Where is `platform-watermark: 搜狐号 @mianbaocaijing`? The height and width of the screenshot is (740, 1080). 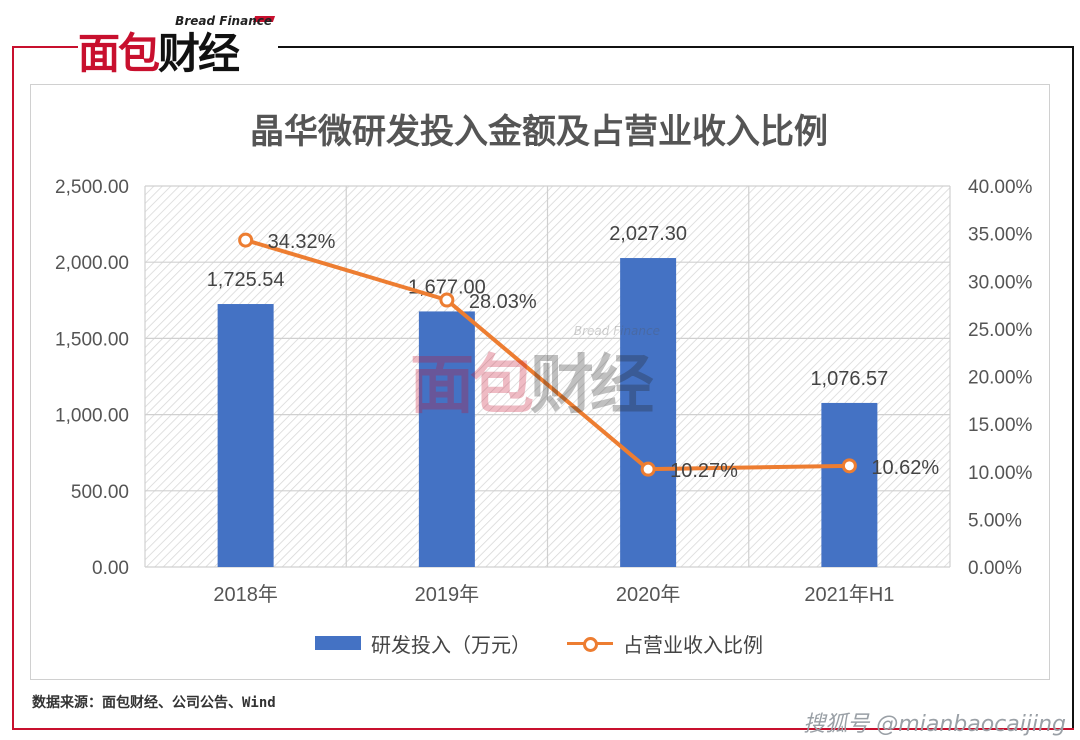 platform-watermark: 搜狐号 @mianbaocaijing is located at coordinates (934, 724).